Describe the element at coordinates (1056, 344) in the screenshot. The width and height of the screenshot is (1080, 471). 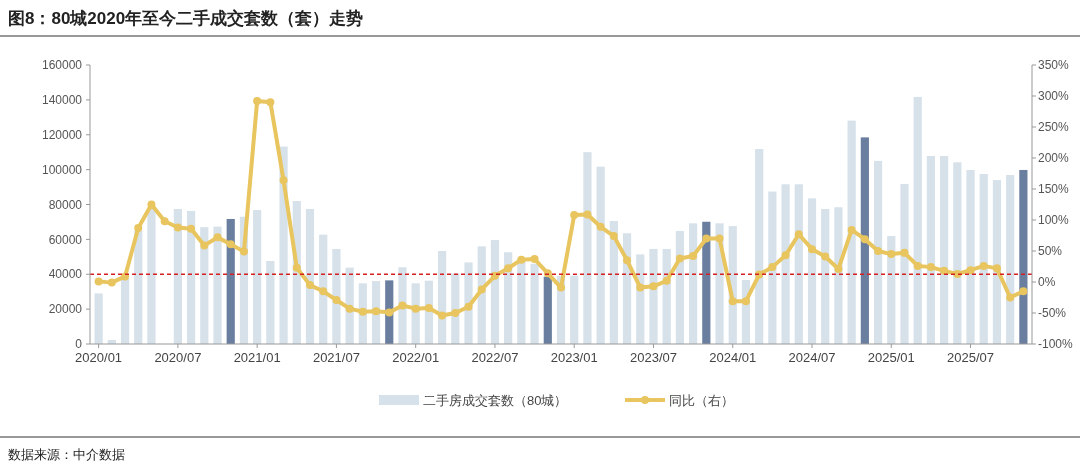
I see `y2-tick-label: -100%` at that location.